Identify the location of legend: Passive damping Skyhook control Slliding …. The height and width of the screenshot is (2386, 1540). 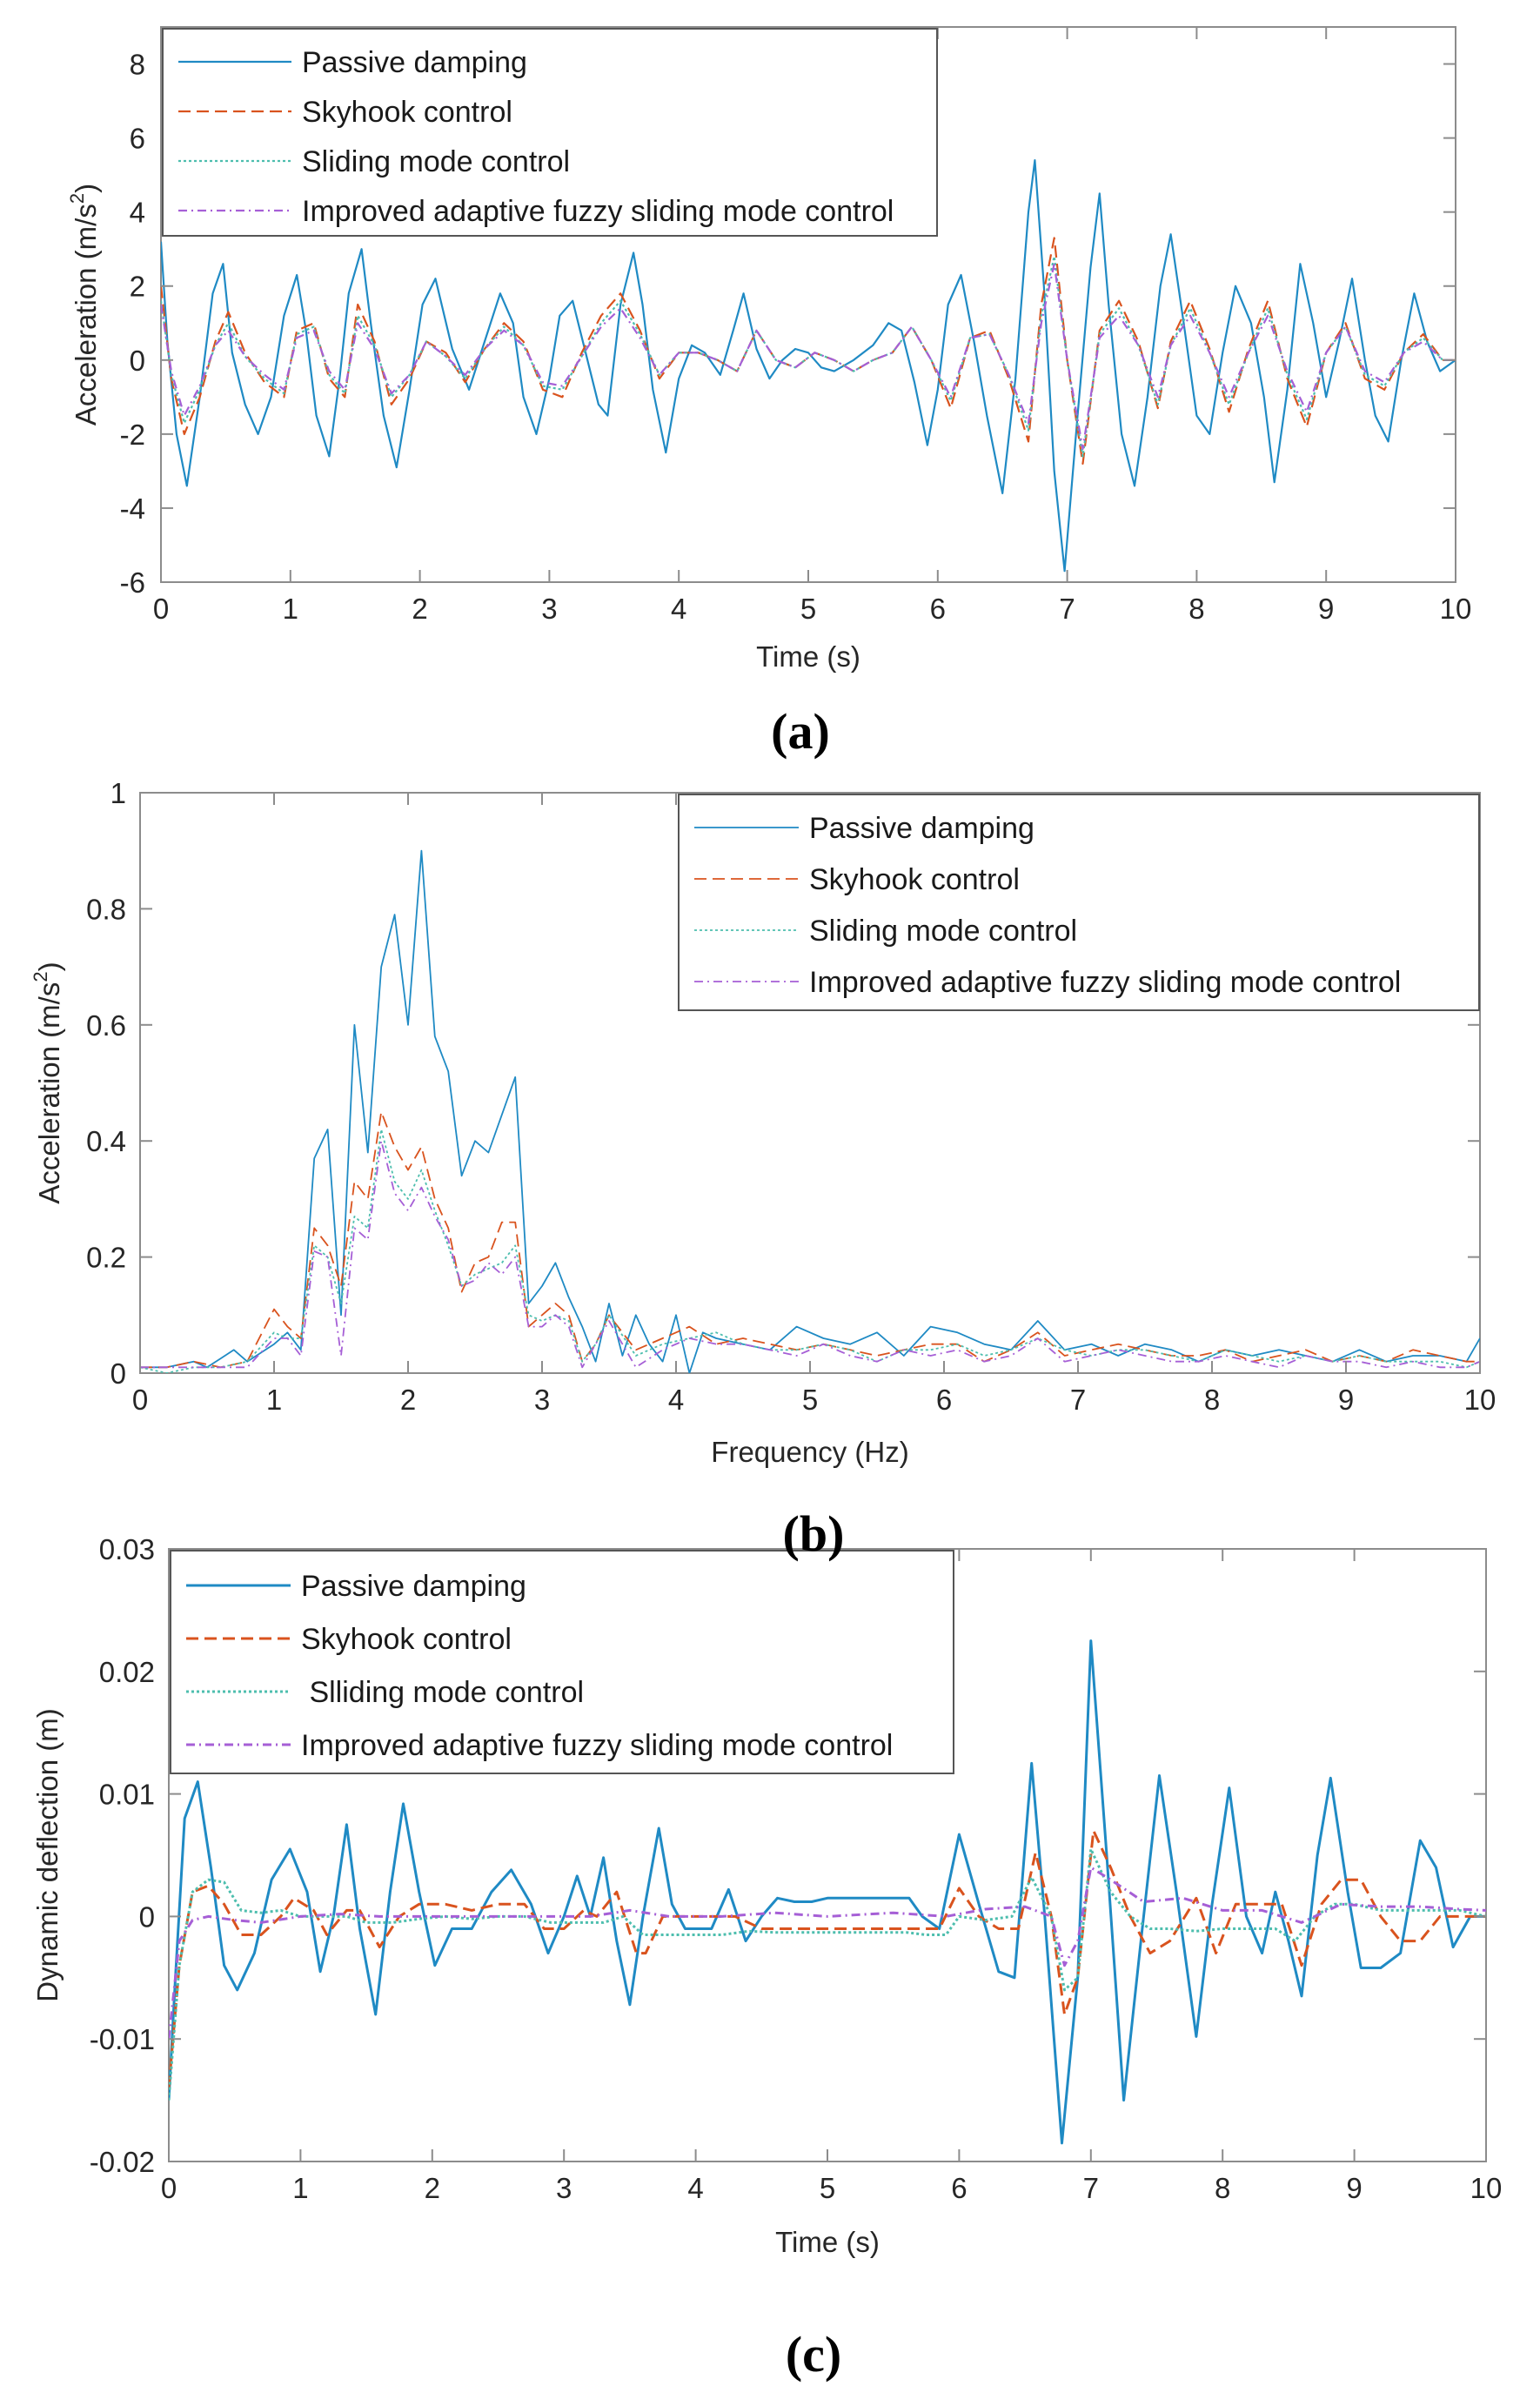
(562, 1662).